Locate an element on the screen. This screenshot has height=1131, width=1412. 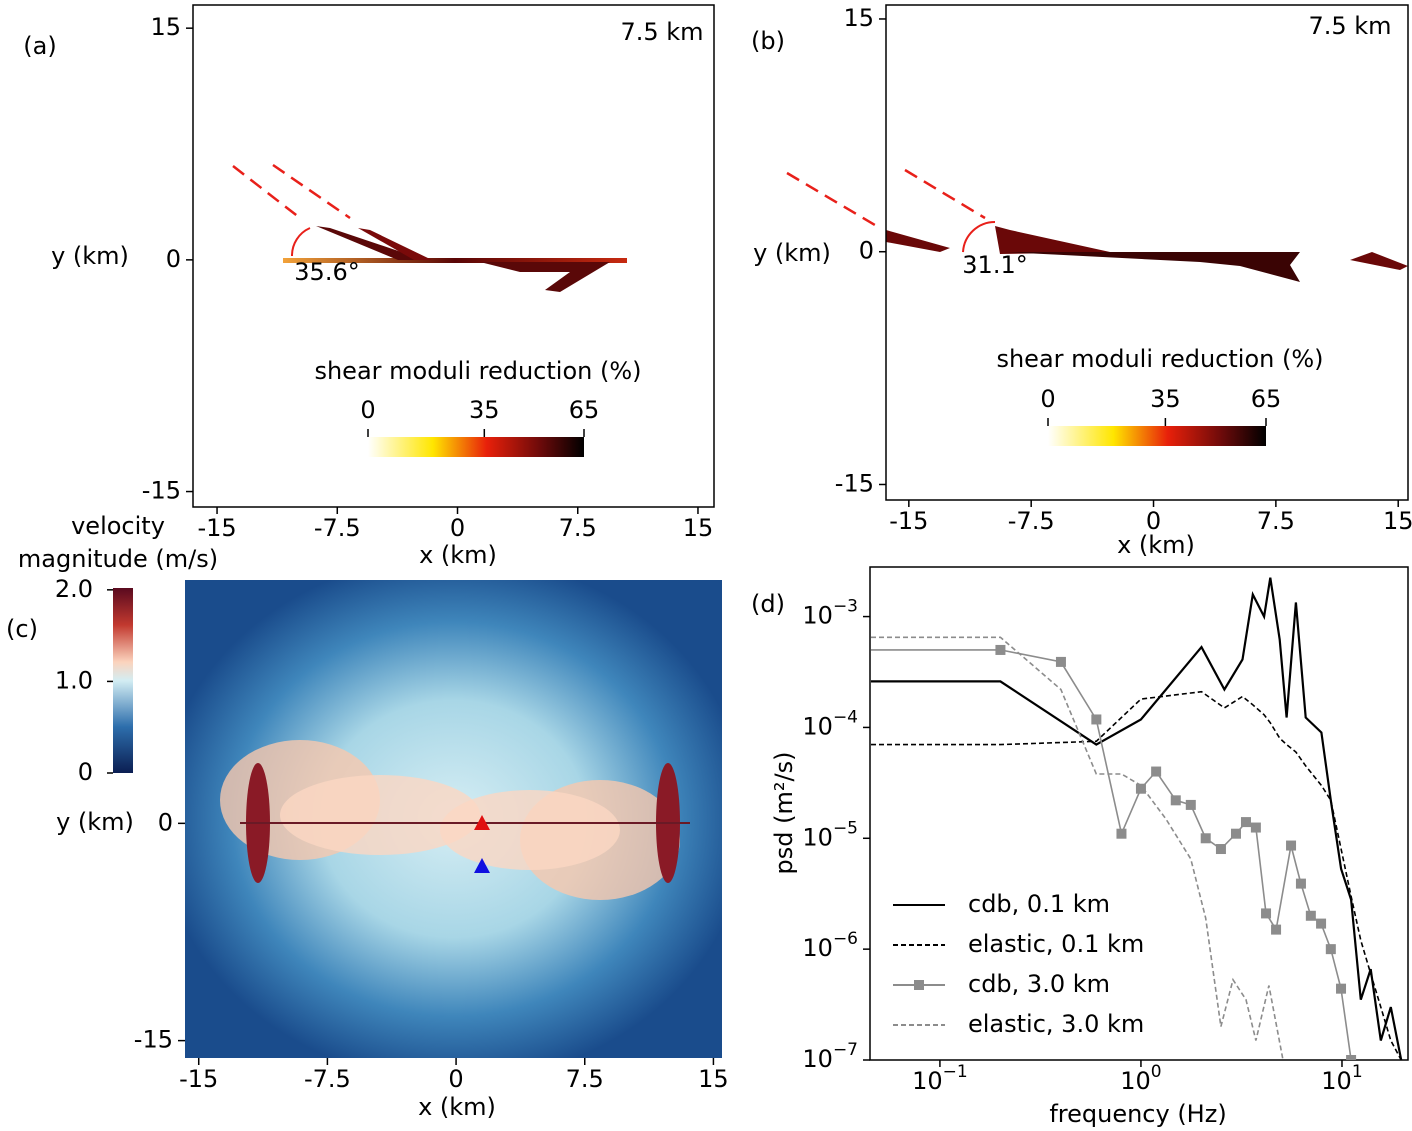
legend-marker is located at coordinates (919, 985).